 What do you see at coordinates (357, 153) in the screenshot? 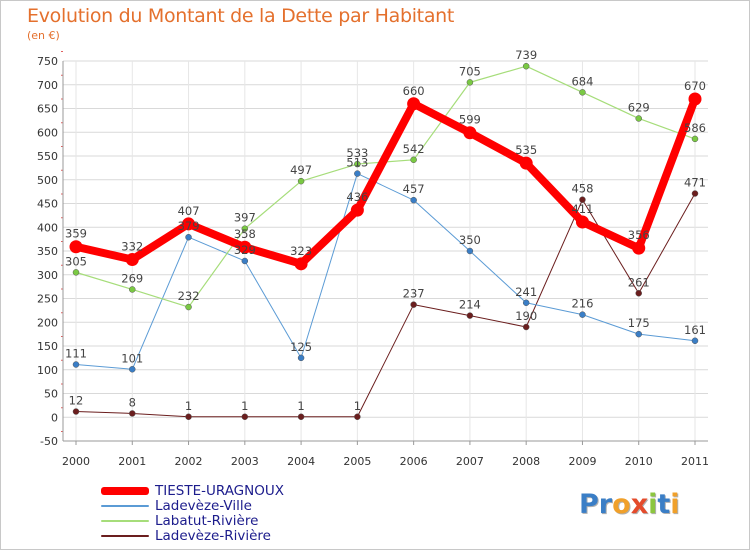
I see `data-label-labatut-rivi-re: 533` at bounding box center [357, 153].